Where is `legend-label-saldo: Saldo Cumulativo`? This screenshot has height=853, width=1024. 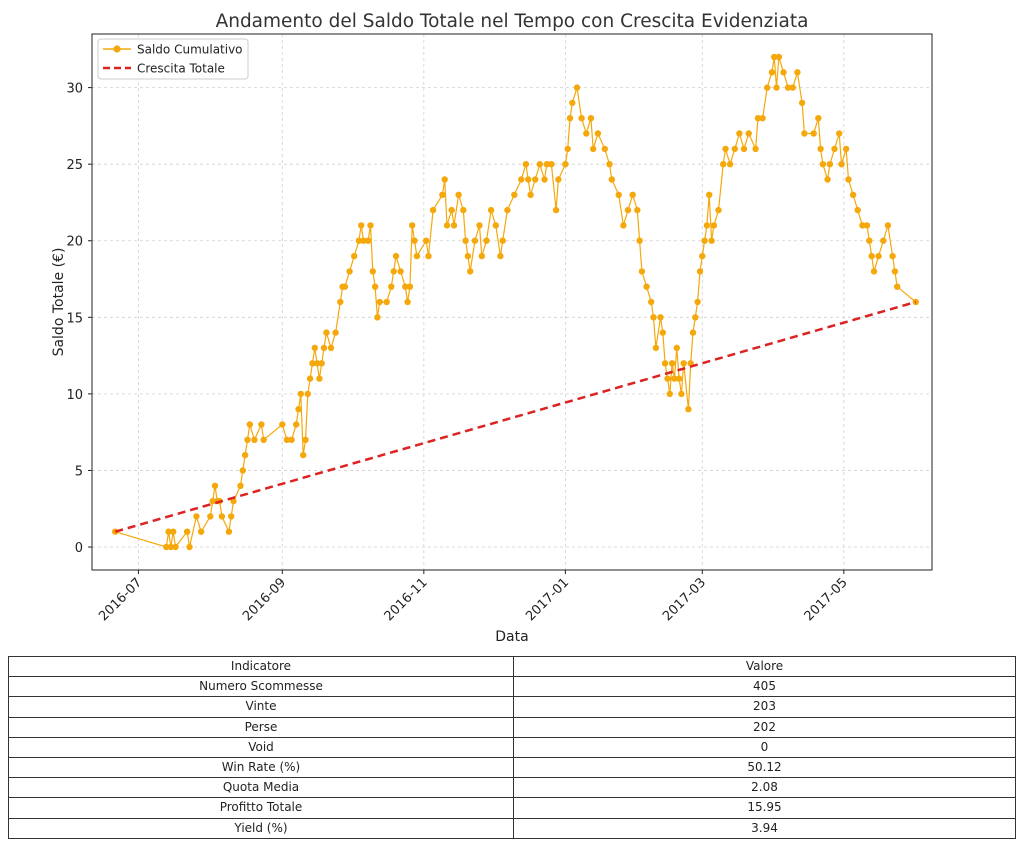 legend-label-saldo: Saldo Cumulativo is located at coordinates (190, 50).